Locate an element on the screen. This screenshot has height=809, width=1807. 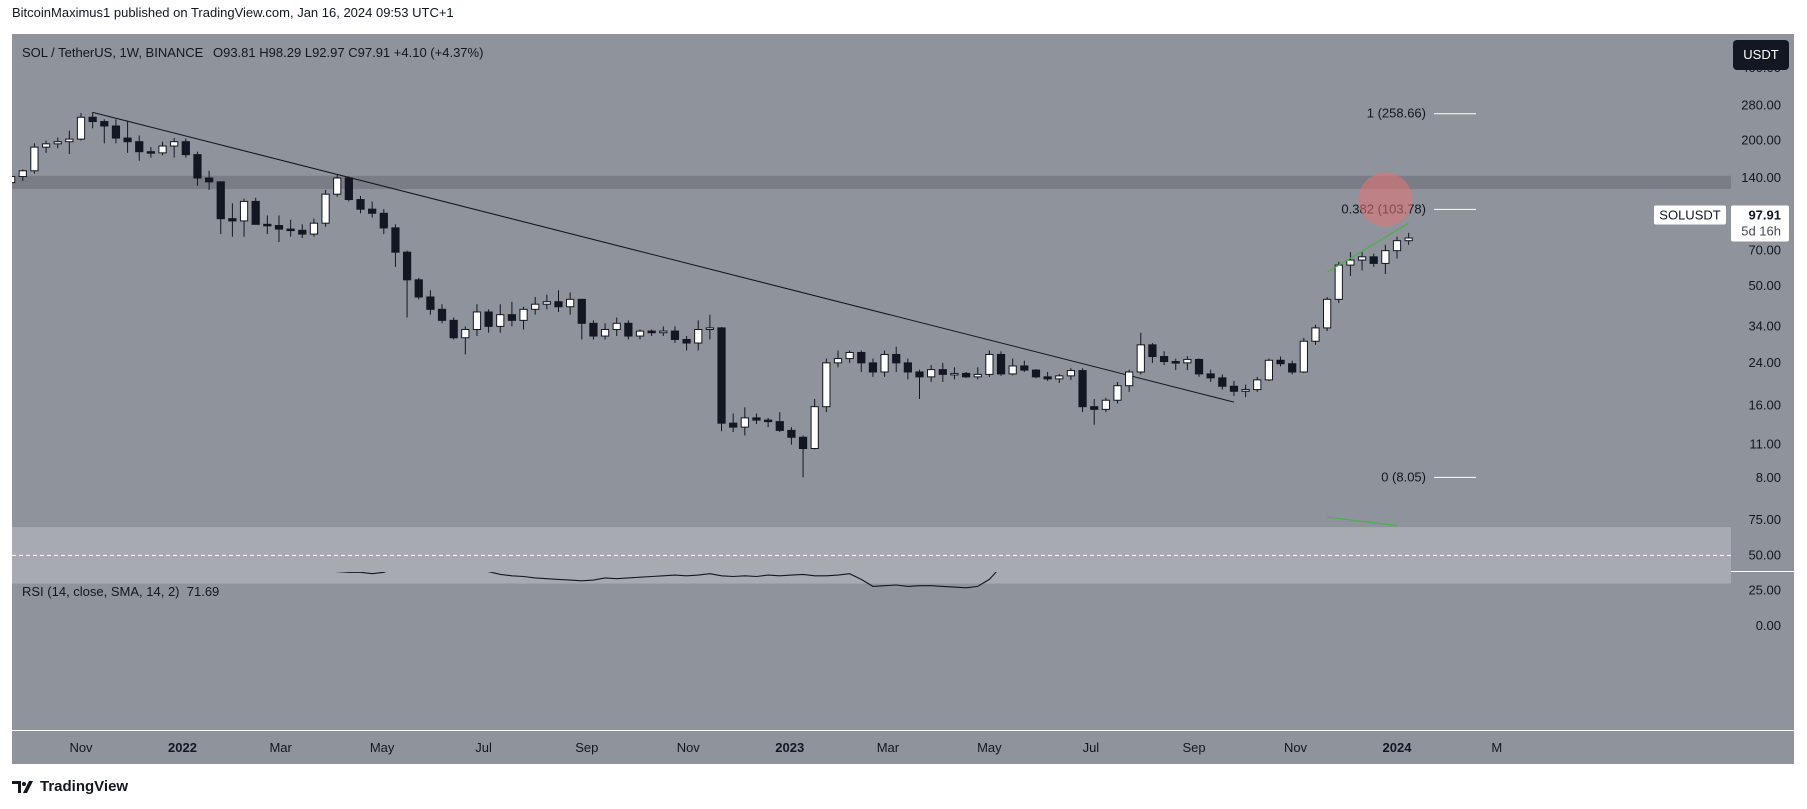
rsi-group is located at coordinates (665, 580).